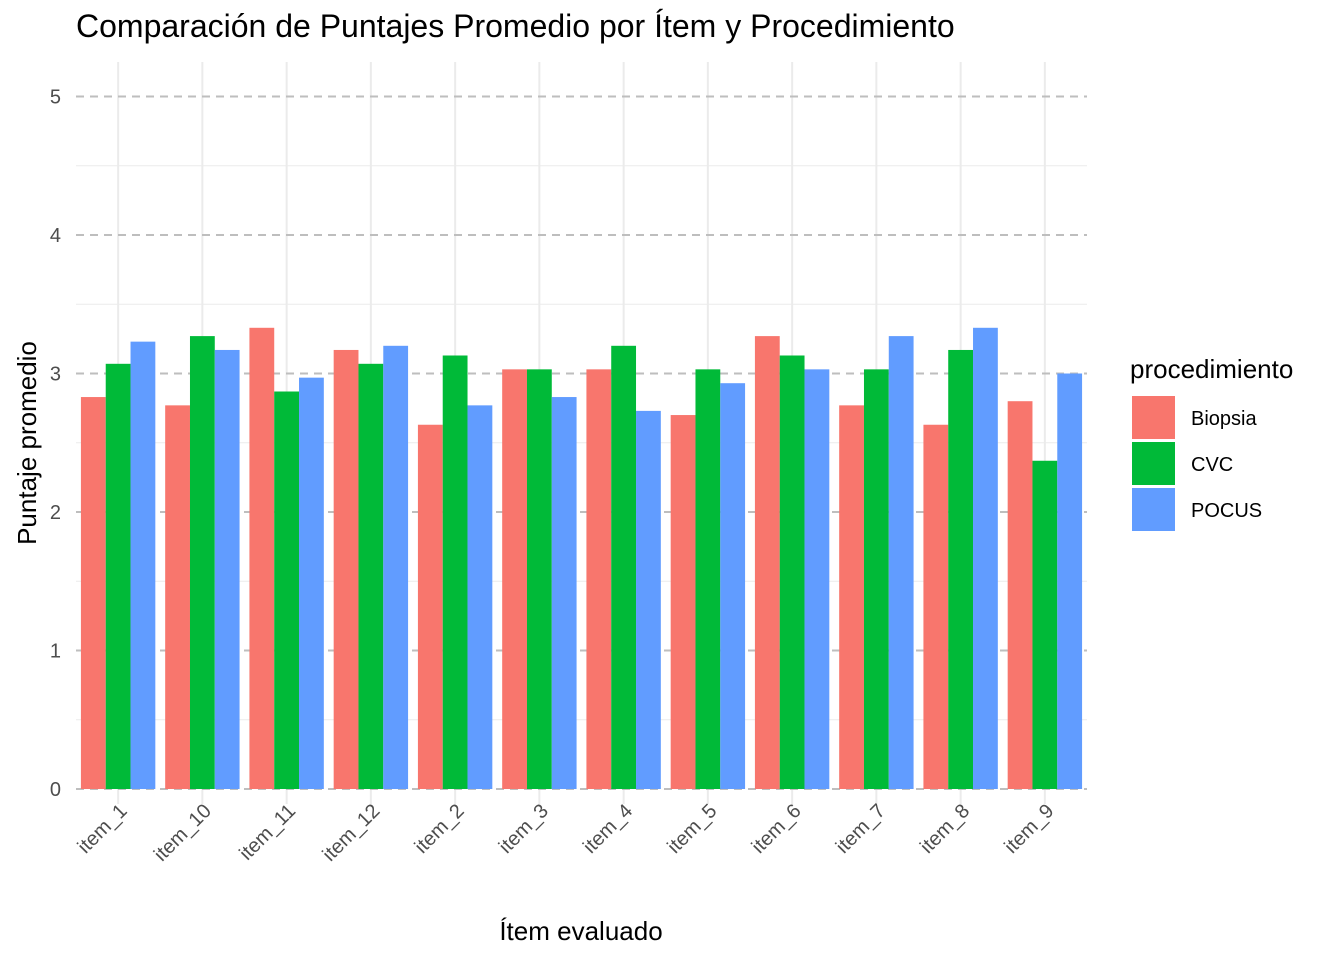  What do you see at coordinates (55, 236) in the screenshot?
I see `y-tick-label: 4` at bounding box center [55, 236].